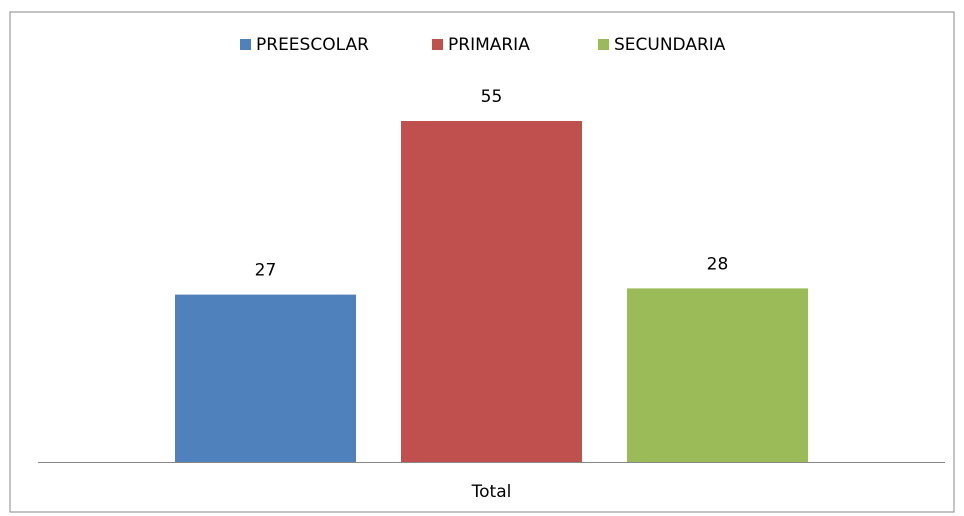 This screenshot has height=516, width=964. I want to click on x-tick-label: Total, so click(491, 492).